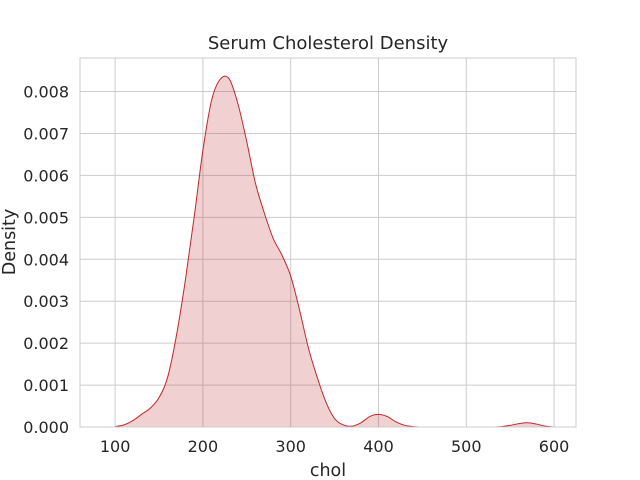 Image resolution: width=640 pixels, height=480 pixels. Describe the element at coordinates (46, 427) in the screenshot. I see `y-tick-label: 0.000` at that location.